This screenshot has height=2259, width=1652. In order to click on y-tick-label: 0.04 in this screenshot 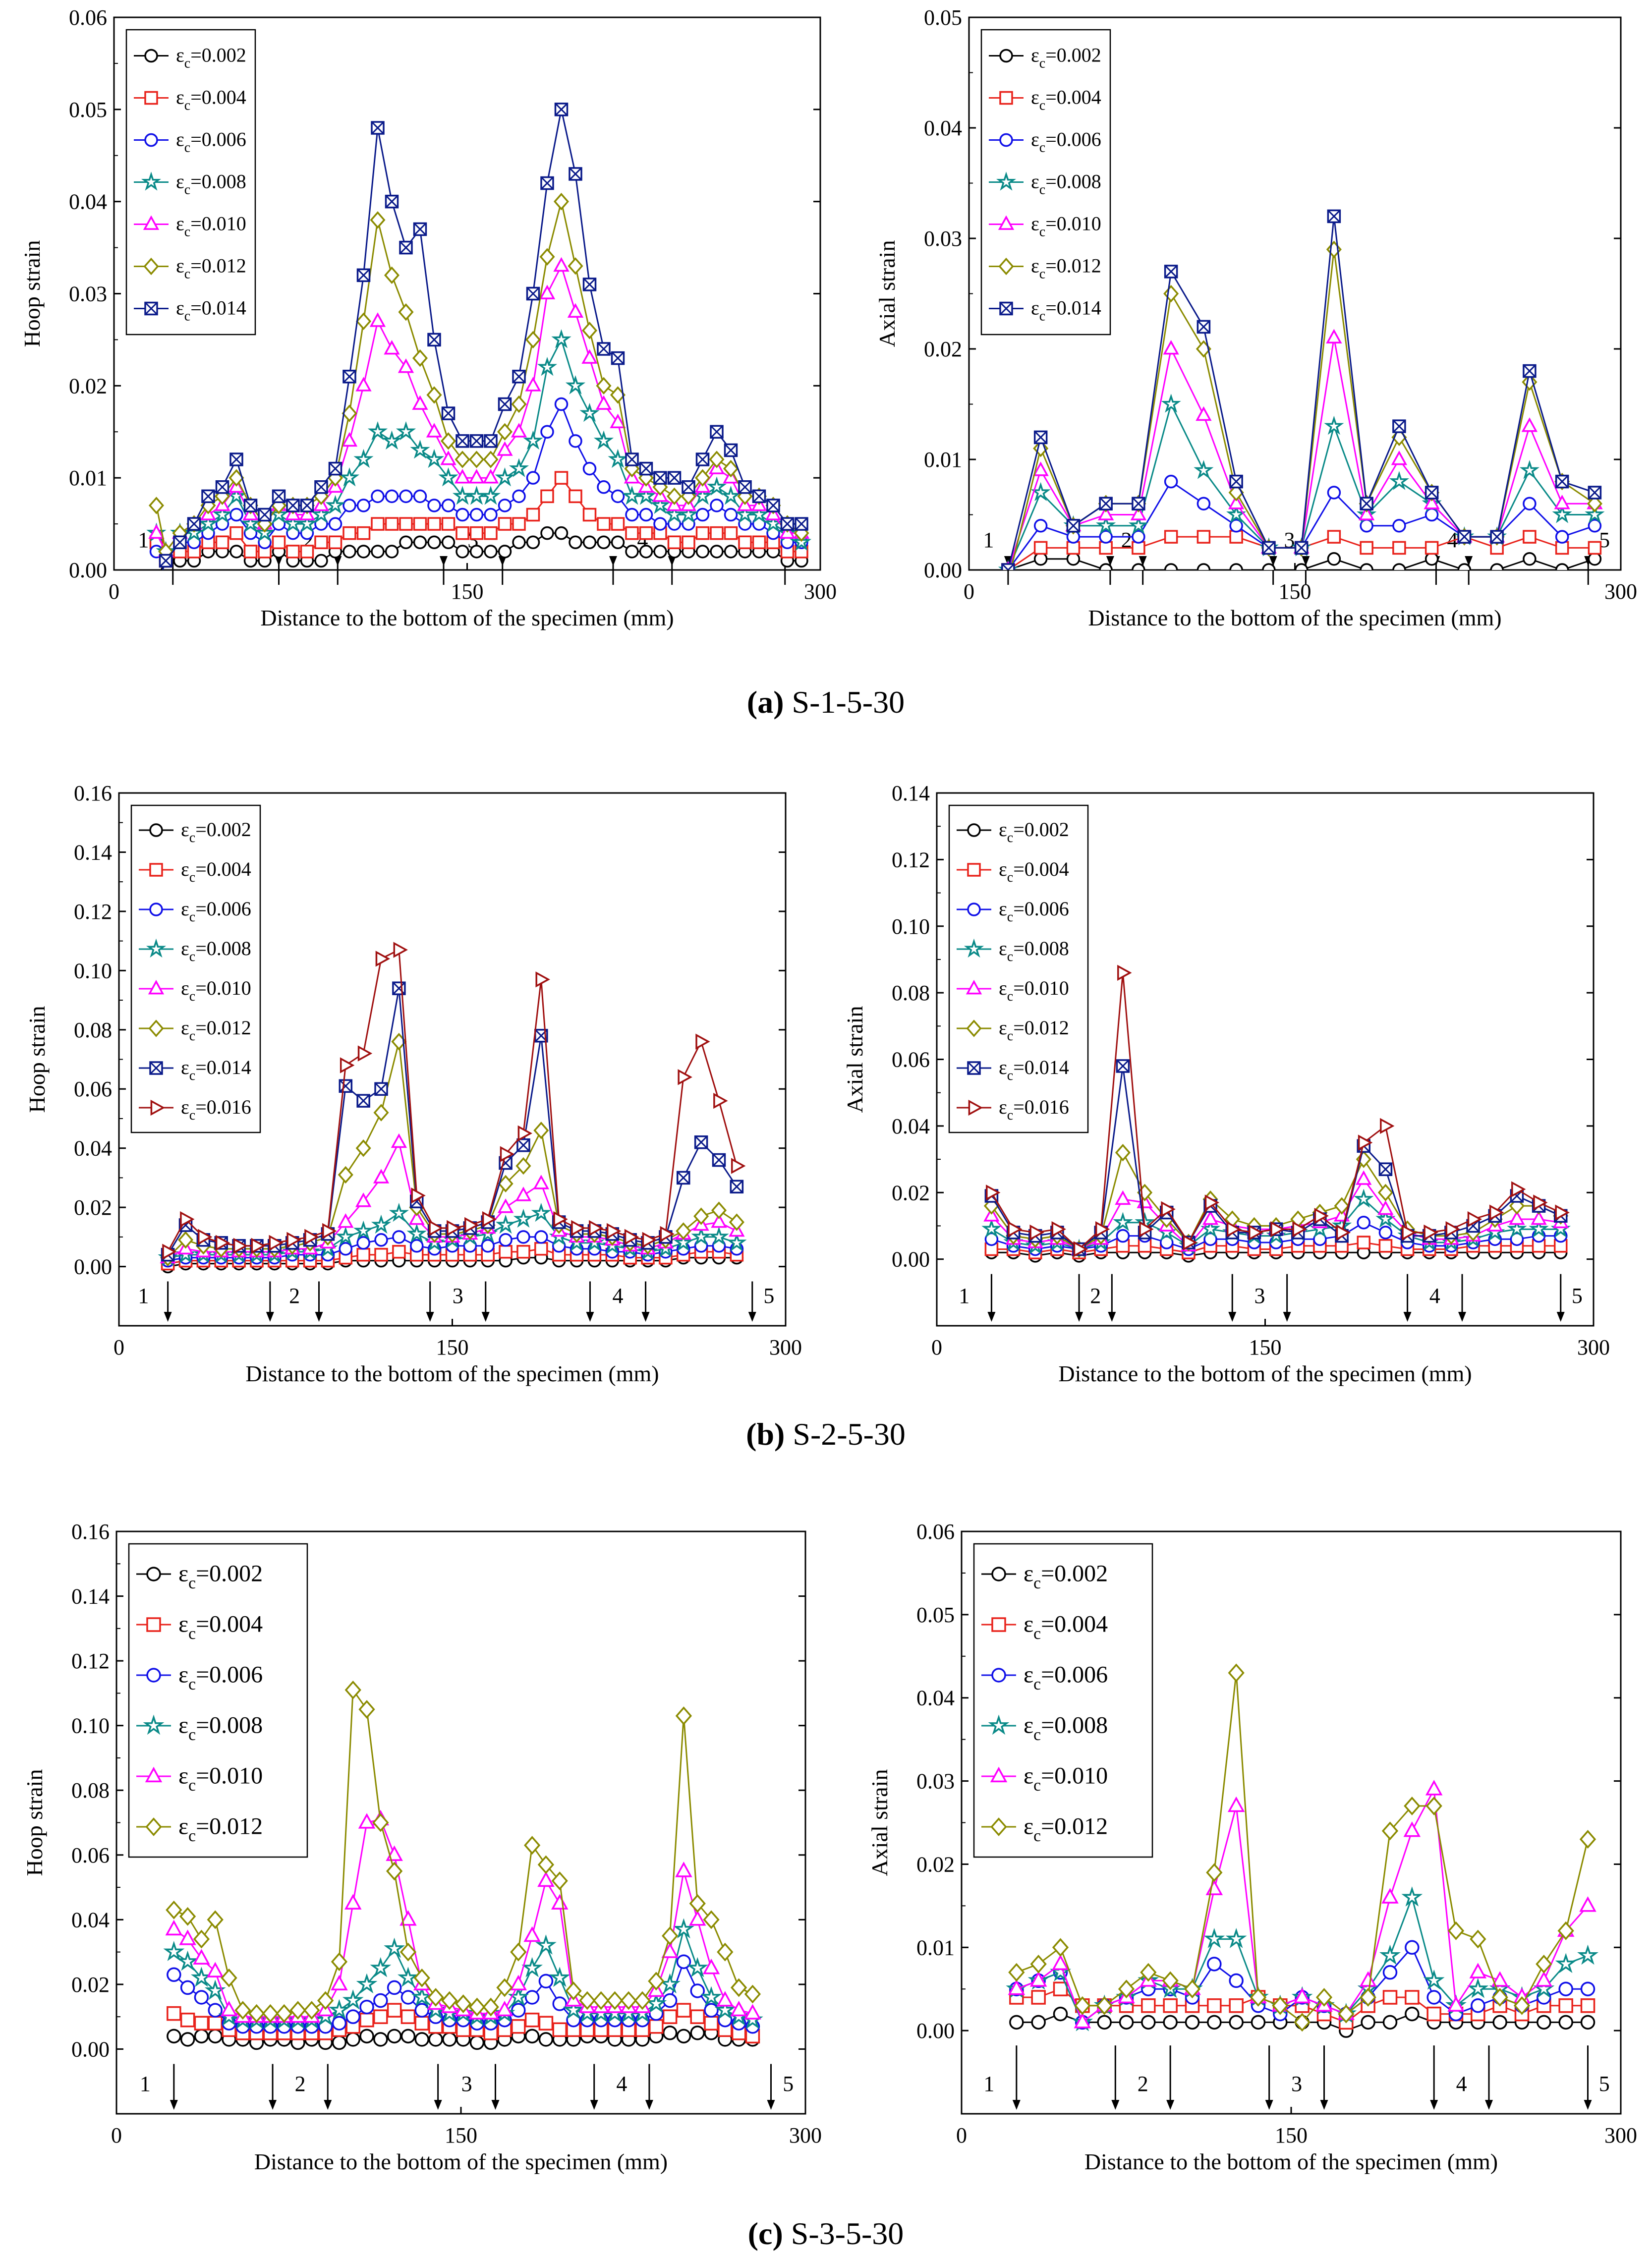, I will do `click(943, 128)`.